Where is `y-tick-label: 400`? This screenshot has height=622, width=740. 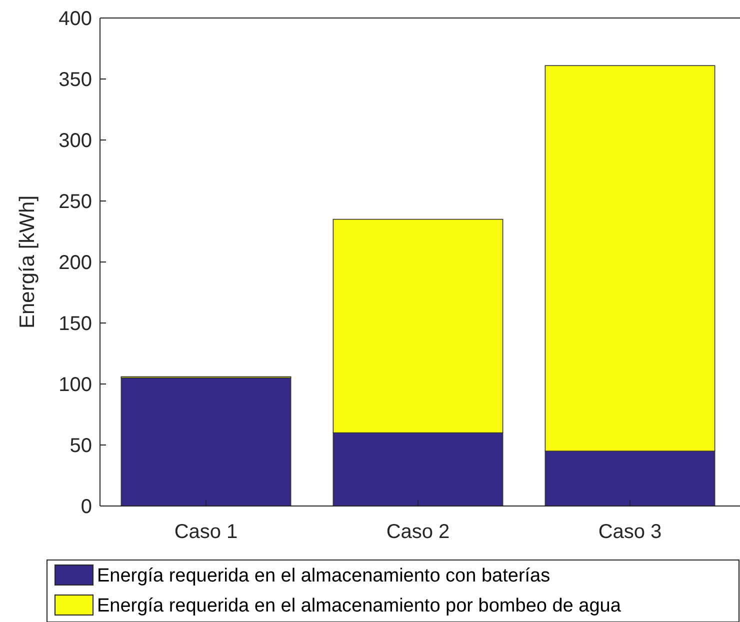 y-tick-label: 400 is located at coordinates (75, 19).